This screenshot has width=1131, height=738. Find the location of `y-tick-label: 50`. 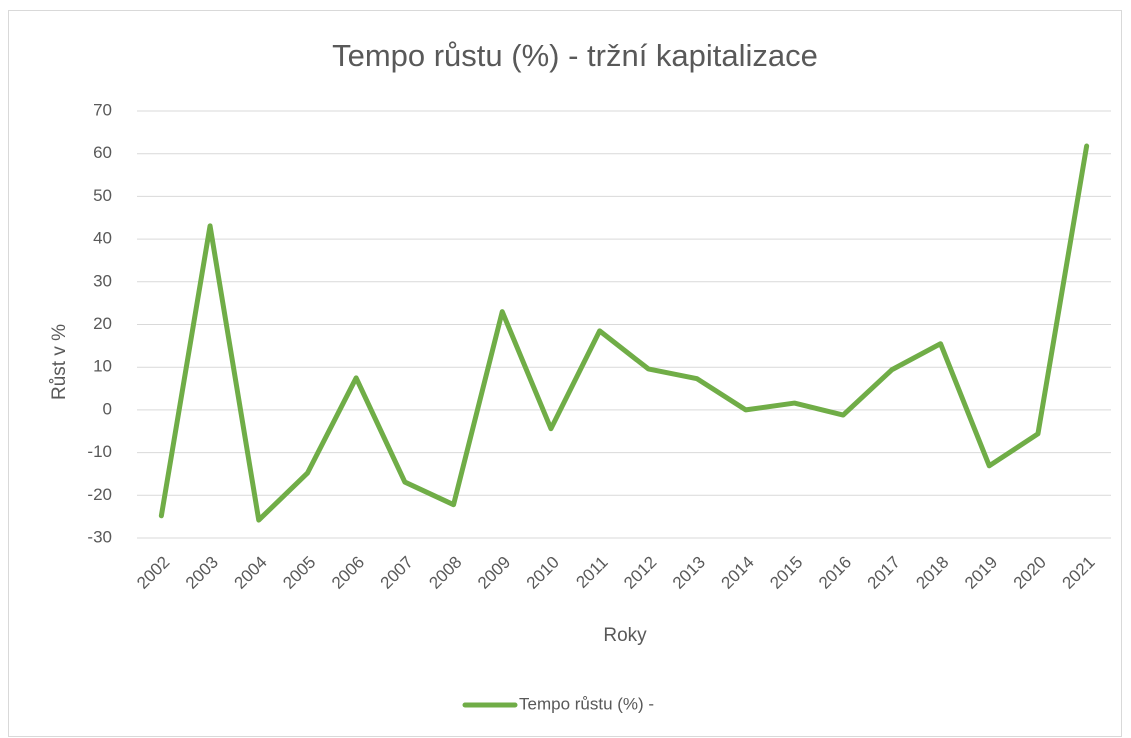

y-tick-label: 50 is located at coordinates (102, 195).